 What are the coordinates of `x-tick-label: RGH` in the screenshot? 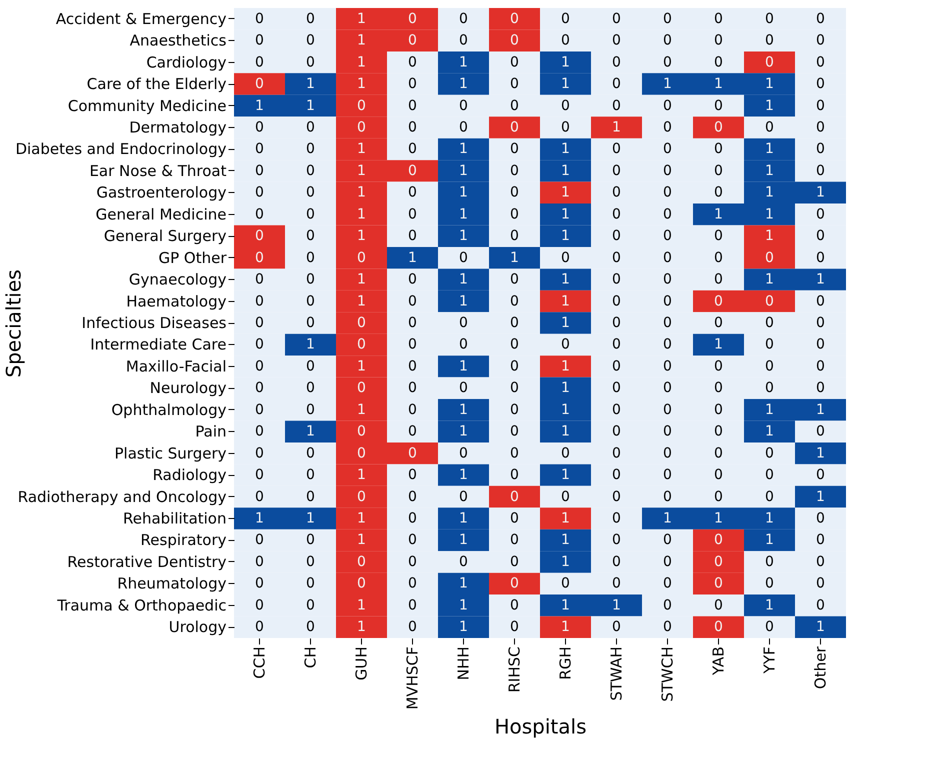 It's located at (565, 663).